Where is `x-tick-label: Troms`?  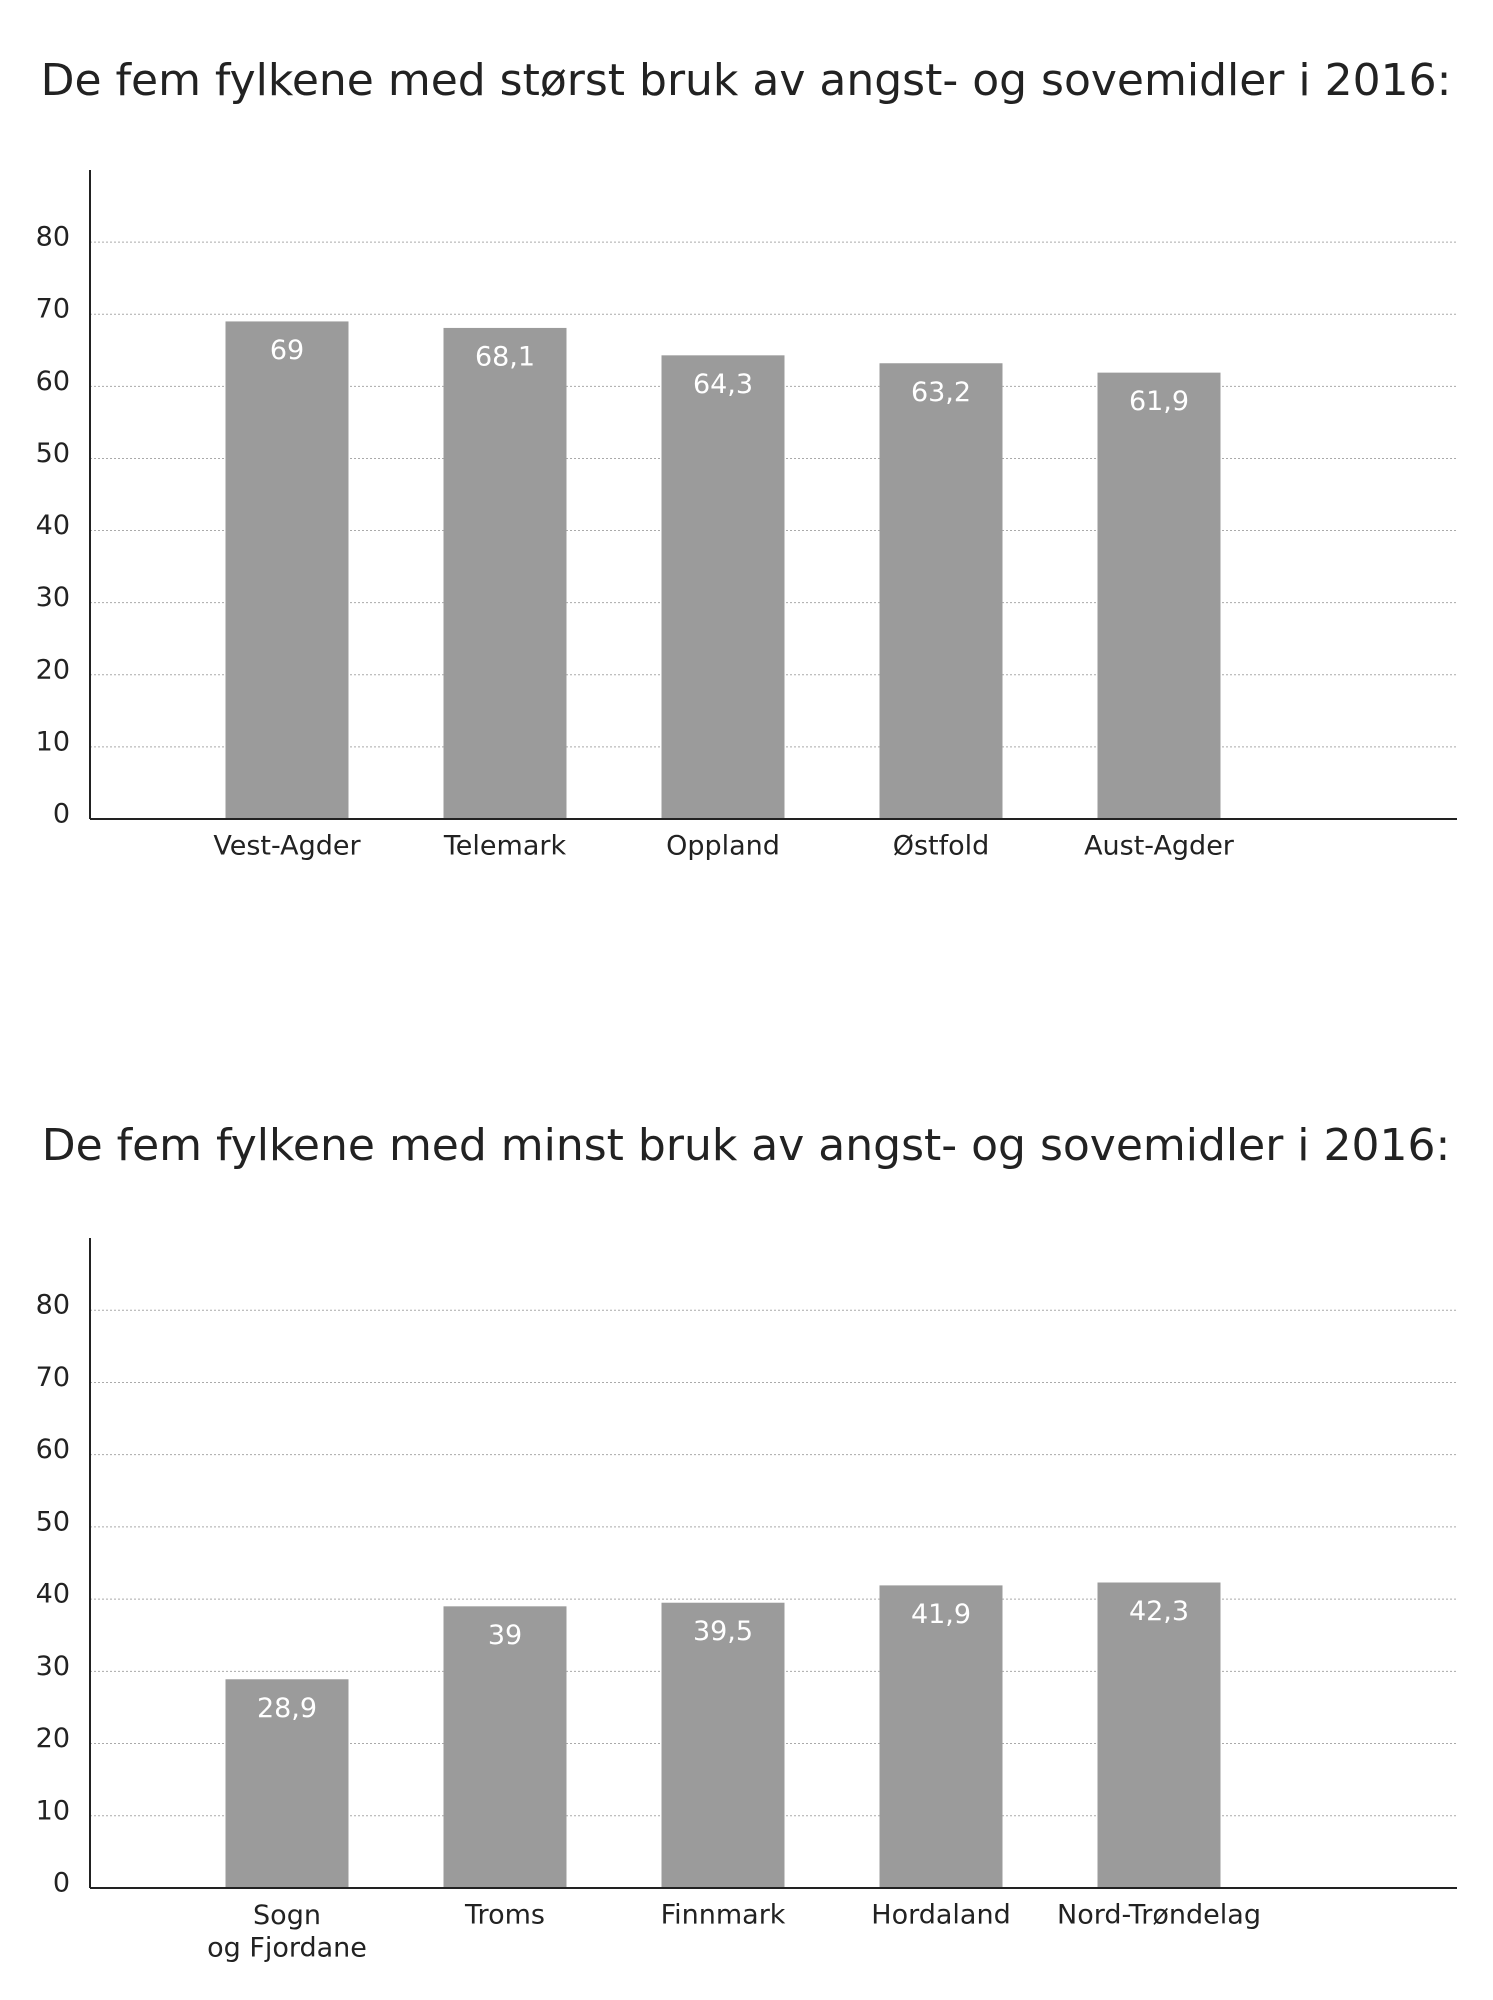
x-tick-label: Troms is located at coordinates (504, 1915).